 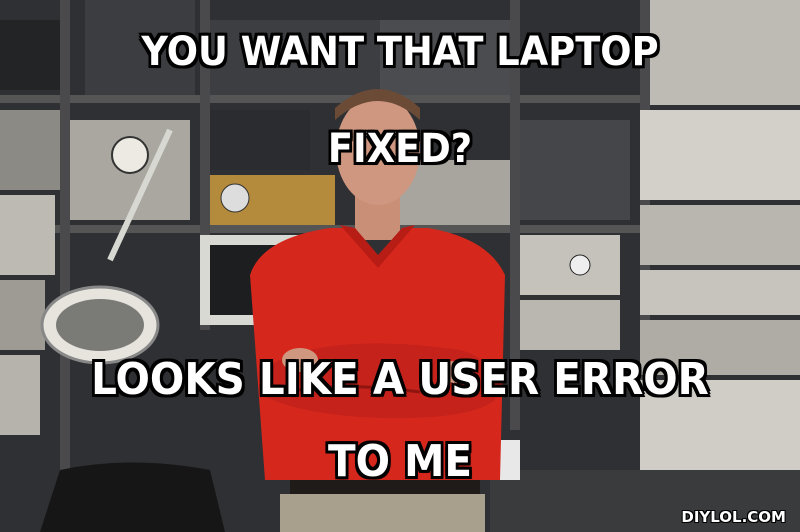 What do you see at coordinates (106, 246) in the screenshot?
I see `magnifier-lamp` at bounding box center [106, 246].